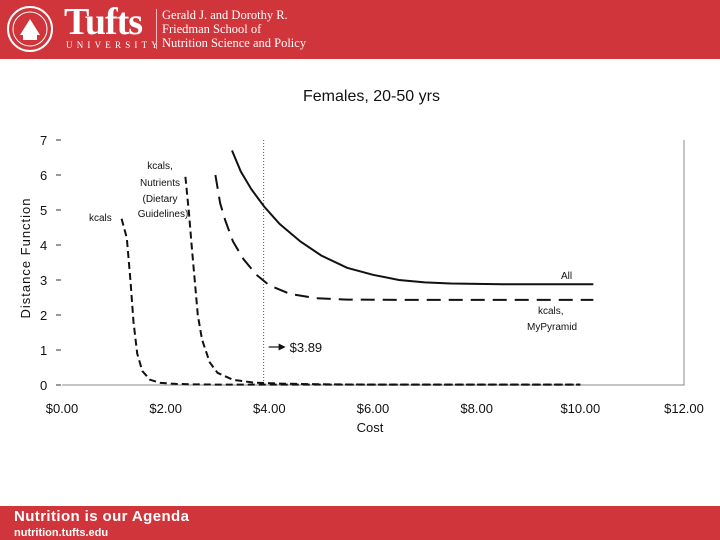 The image size is (720, 540). What do you see at coordinates (234, 43) in the screenshot?
I see `school-name-line-3: Nutrition Science and Policy` at bounding box center [234, 43].